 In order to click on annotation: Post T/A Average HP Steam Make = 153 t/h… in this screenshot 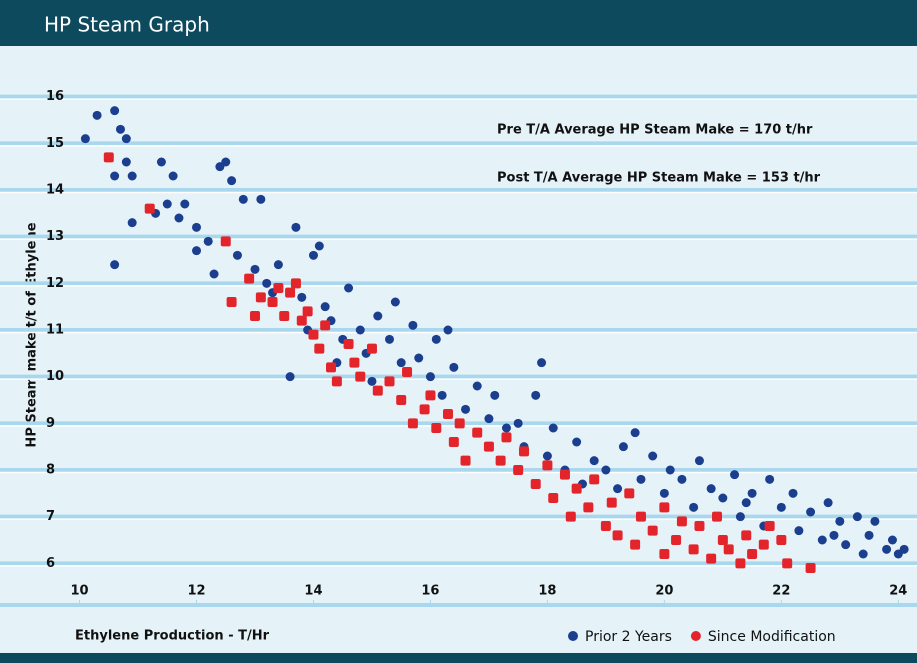, I will do `click(659, 178)`.